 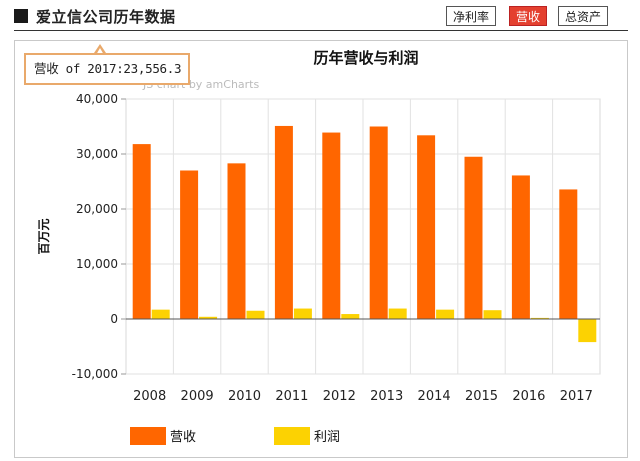 I want to click on chart-title: 历年营收与利润, so click(x=365, y=58).